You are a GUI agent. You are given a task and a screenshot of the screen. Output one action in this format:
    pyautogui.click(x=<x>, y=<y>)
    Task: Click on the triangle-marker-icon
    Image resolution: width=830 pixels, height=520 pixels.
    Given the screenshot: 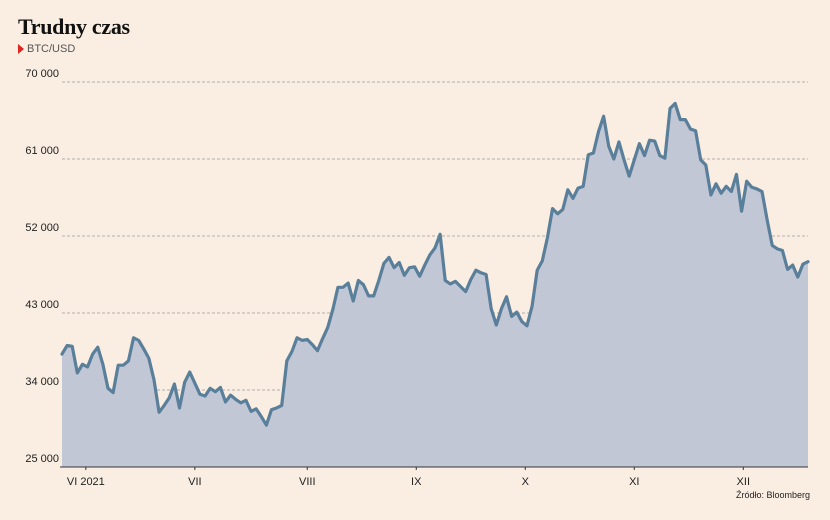 What is the action you would take?
    pyautogui.click(x=21, y=49)
    